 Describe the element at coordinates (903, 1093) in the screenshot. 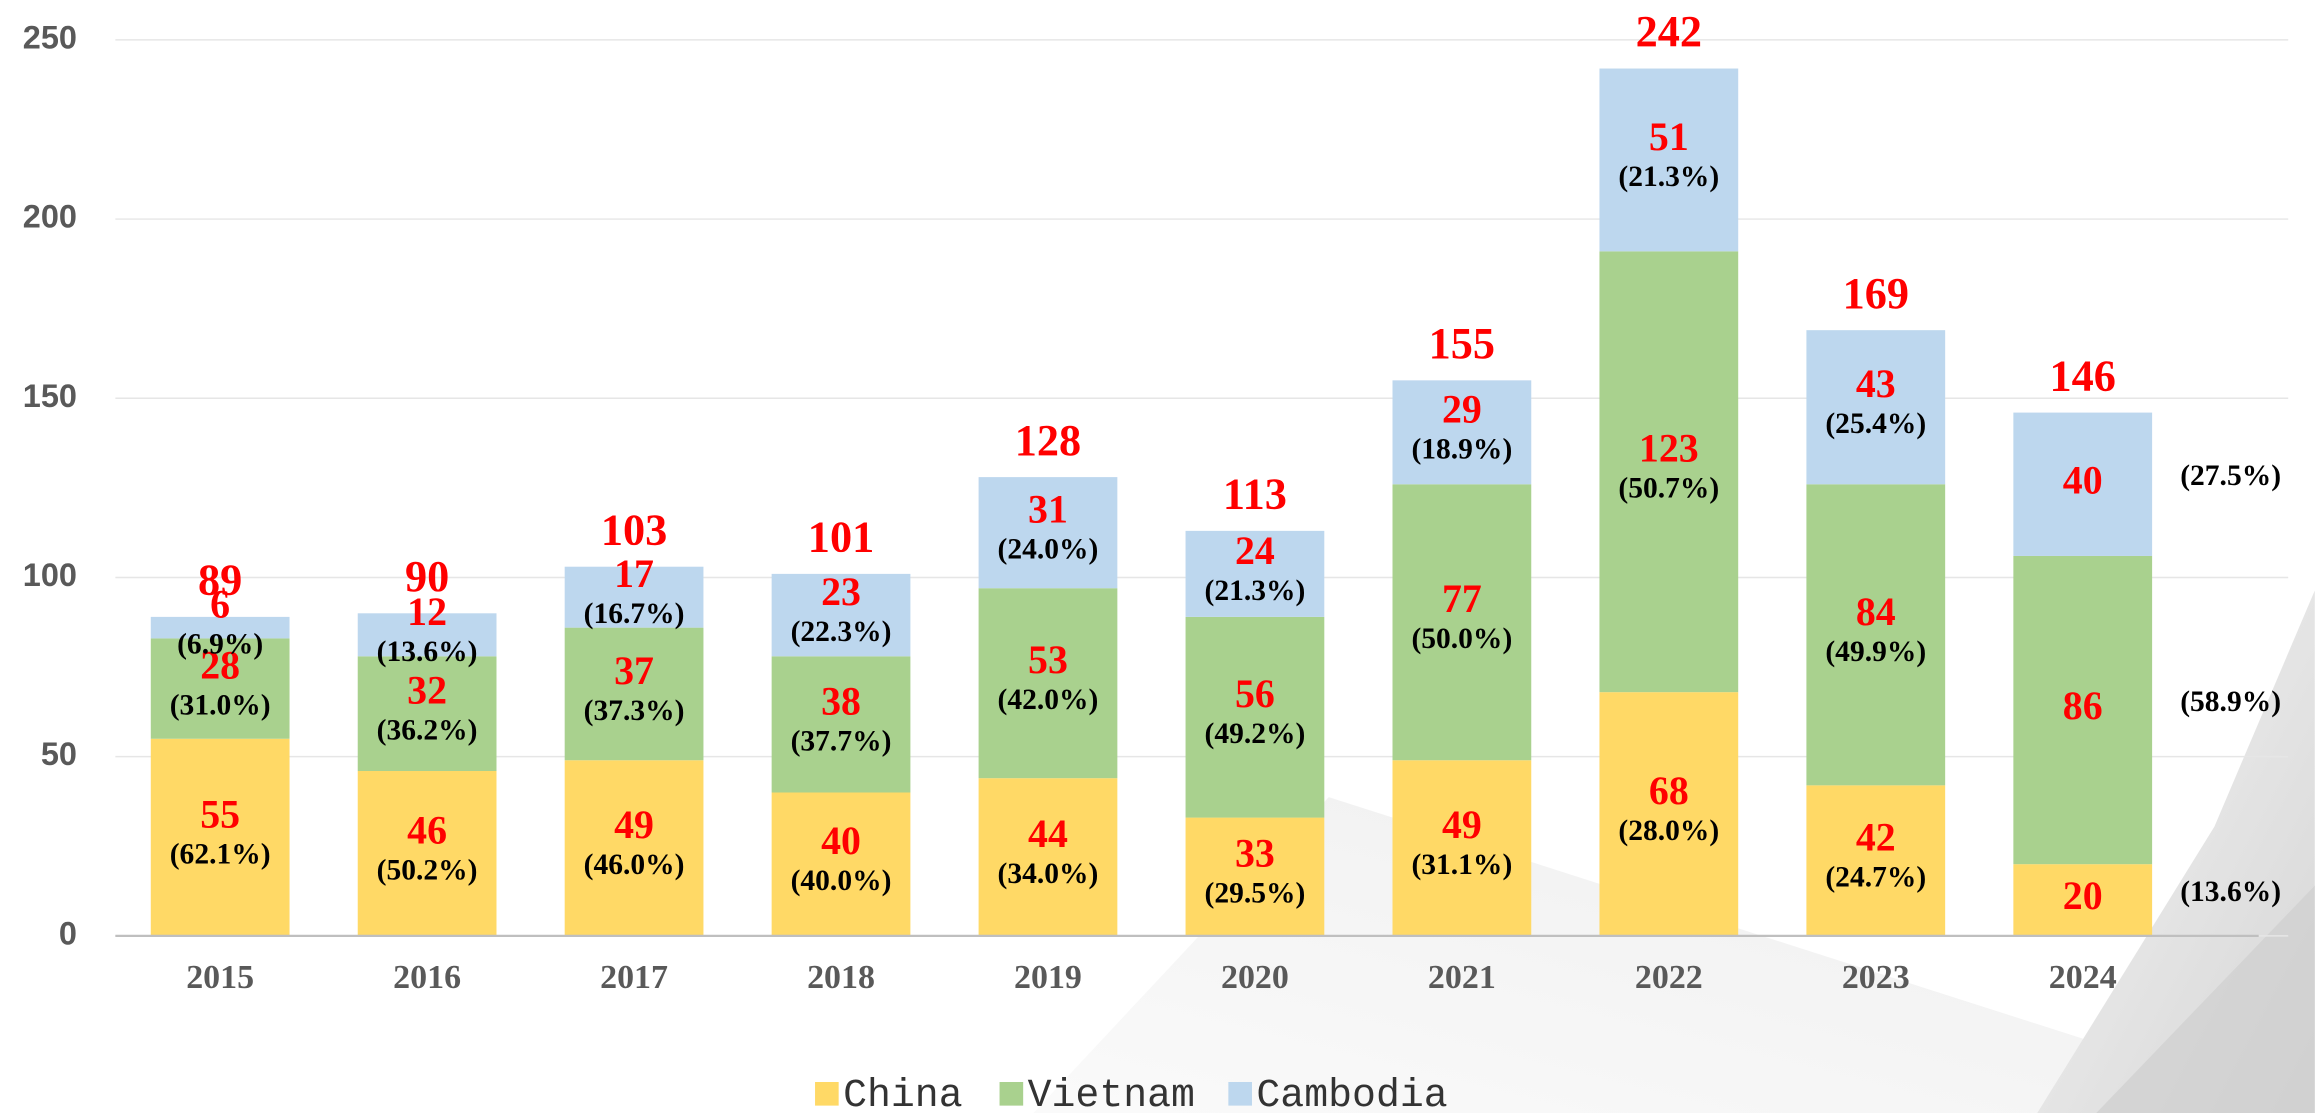

I see `legend-label: China` at that location.